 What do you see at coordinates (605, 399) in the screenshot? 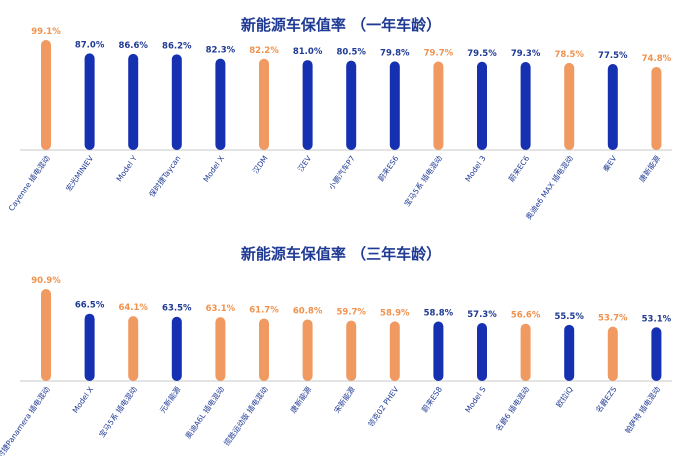
I see `category-label-three-year-14: 名爵EZS` at bounding box center [605, 399].